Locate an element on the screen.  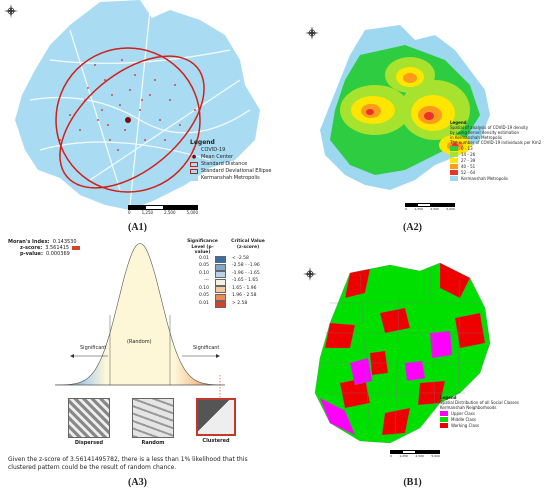
b1-class-row: Working Class is located at coordinates (495, 425).